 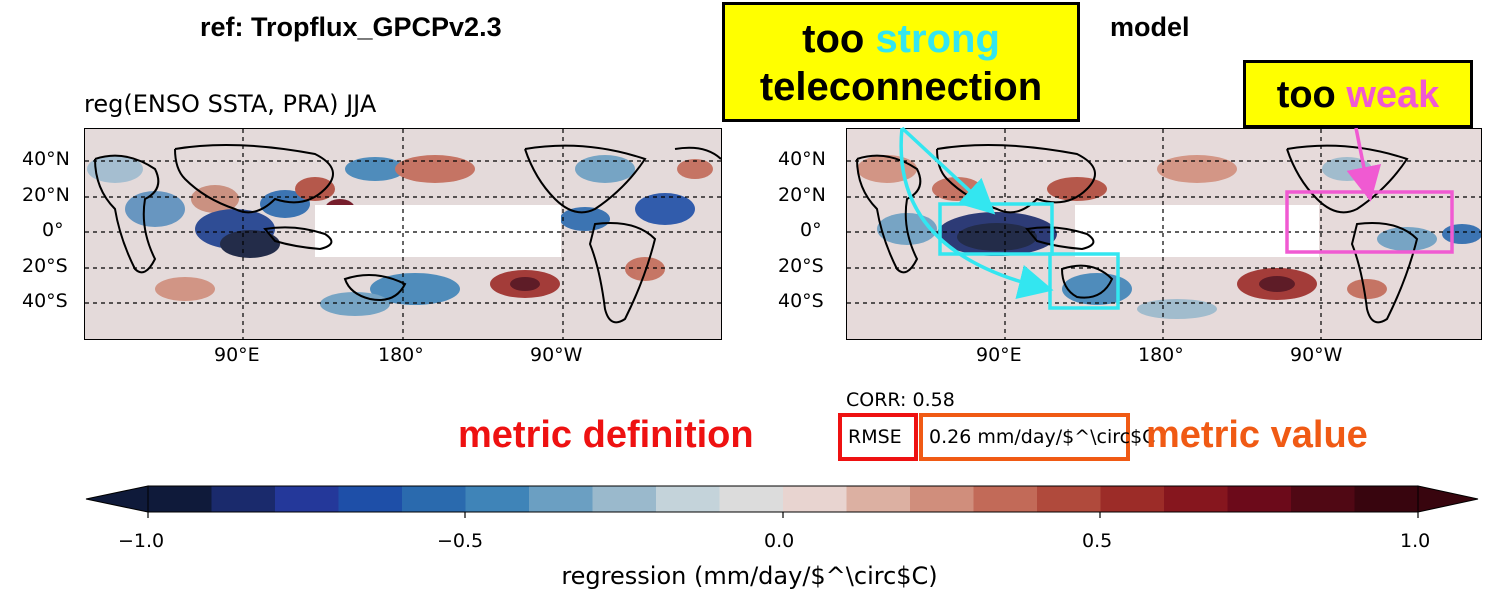 I want to click on colorbar-high-extend, so click(x=1448, y=499).